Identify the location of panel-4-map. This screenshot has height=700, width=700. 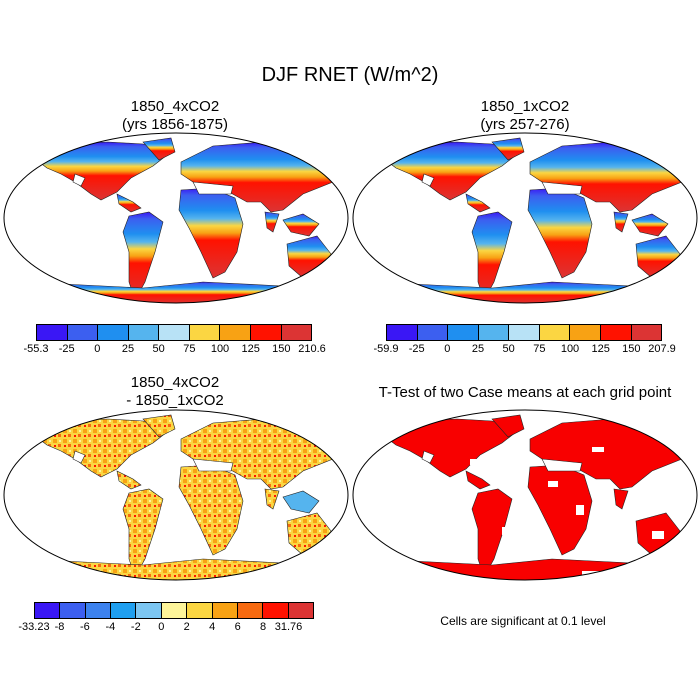
(525, 495).